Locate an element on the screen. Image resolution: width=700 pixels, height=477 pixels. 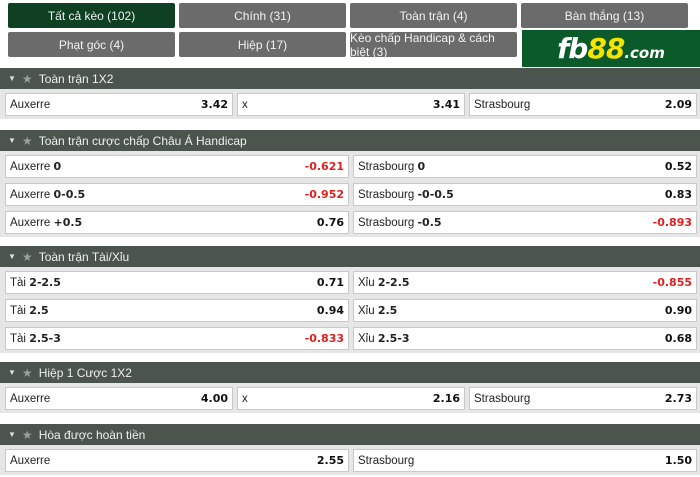
odds-cell: x 2.16 is located at coordinates (351, 398).